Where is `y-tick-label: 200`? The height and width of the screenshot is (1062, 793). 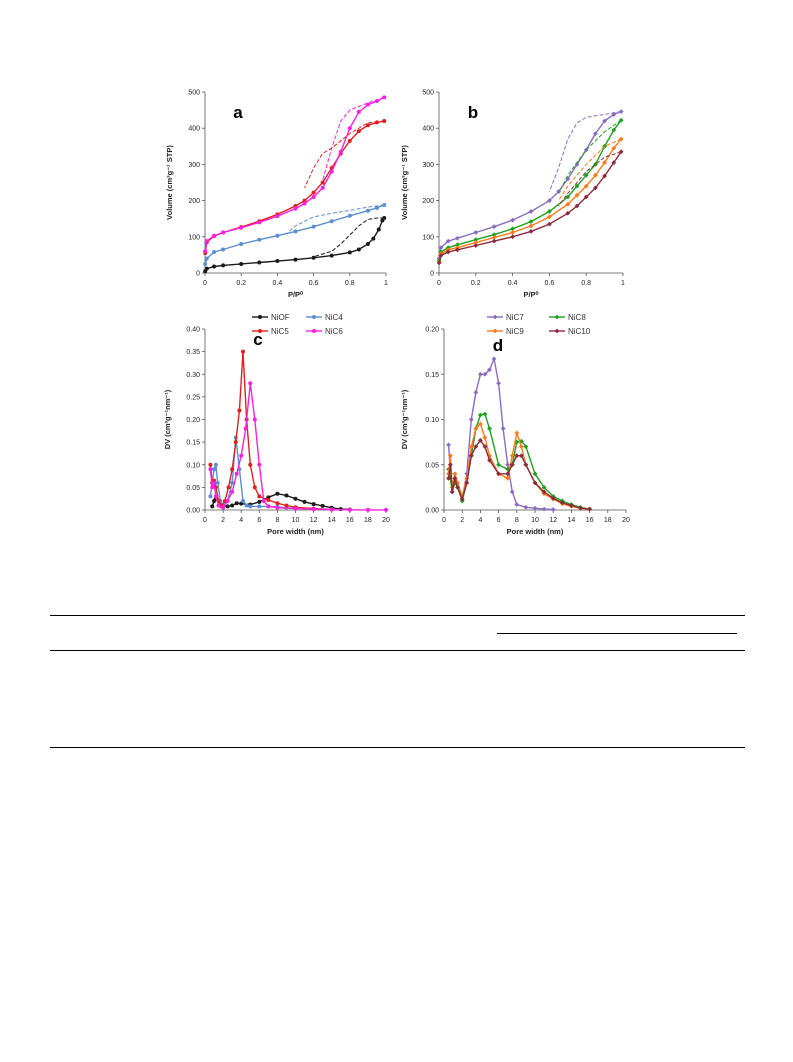
y-tick-label: 200 is located at coordinates (428, 201).